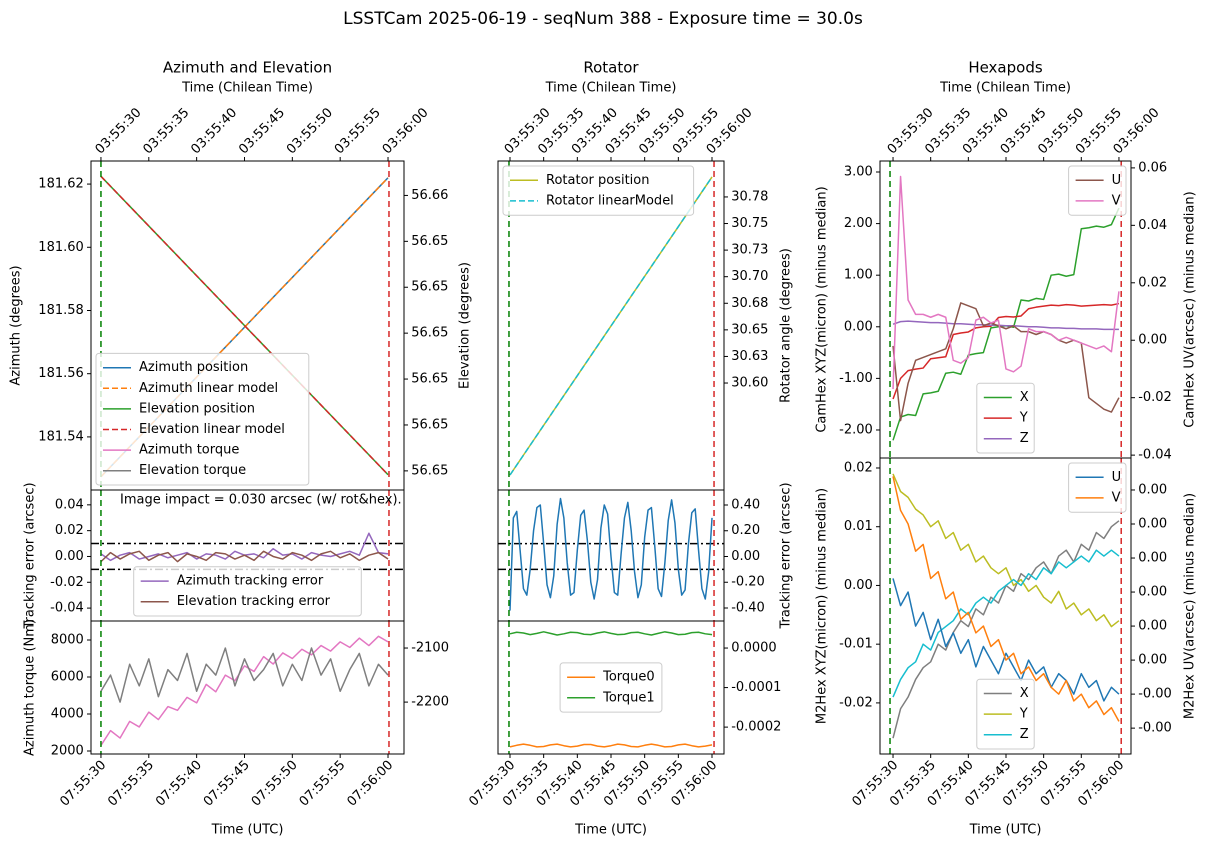  What do you see at coordinates (1152, 167) in the screenshot?
I see `y-tick-label: 0.06` at bounding box center [1152, 167].